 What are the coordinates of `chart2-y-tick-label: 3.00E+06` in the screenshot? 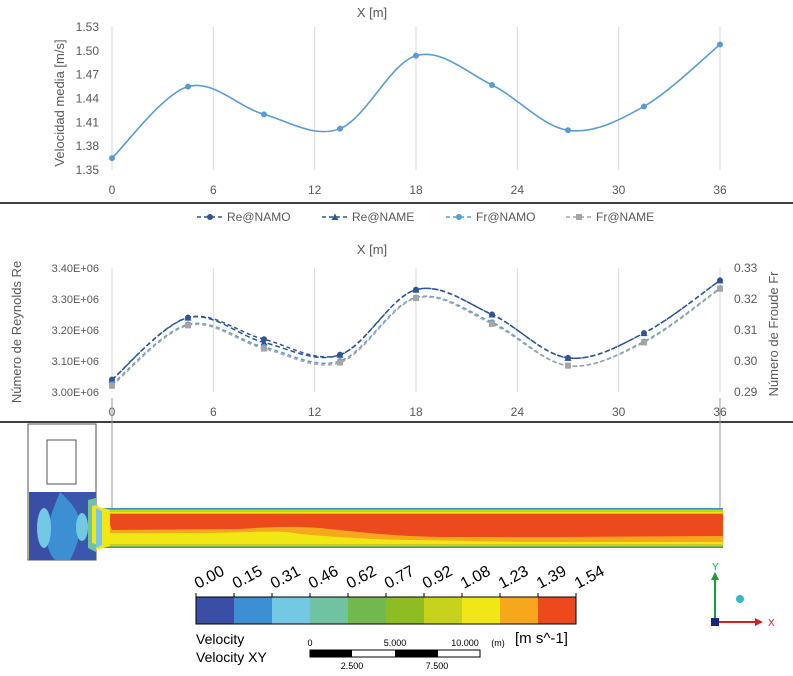 It's located at (75, 393).